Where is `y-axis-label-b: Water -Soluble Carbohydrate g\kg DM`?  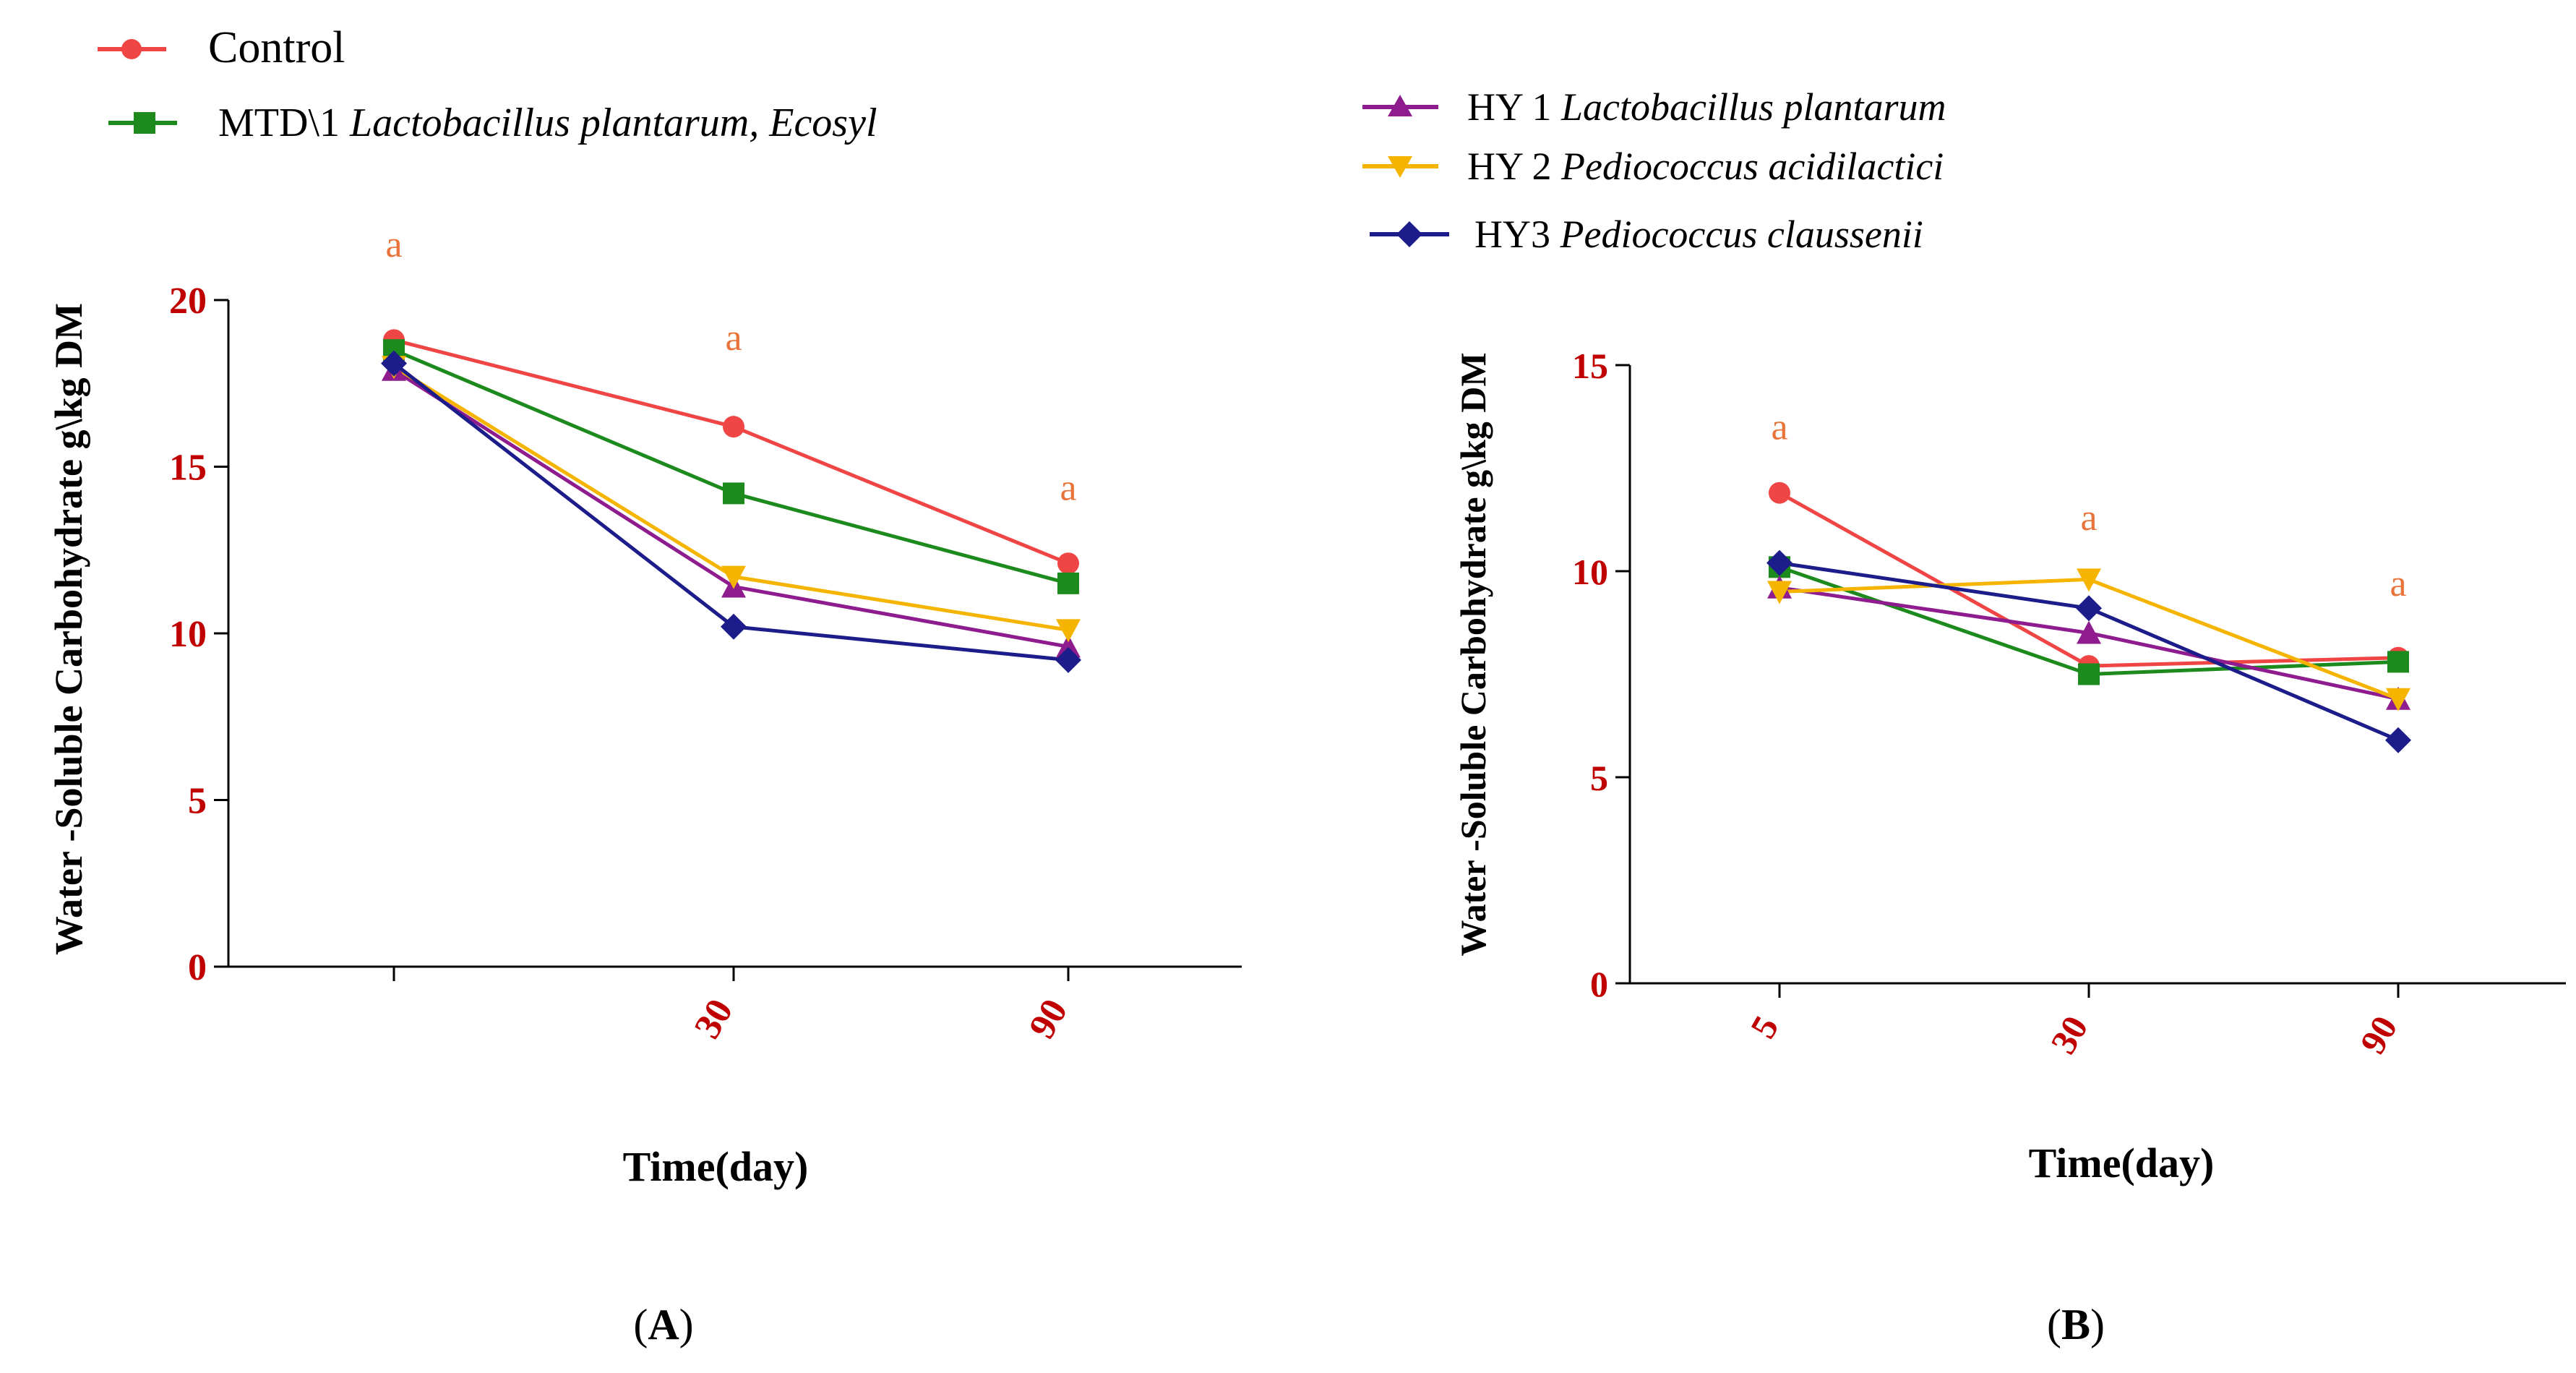
y-axis-label-b: Water -Soluble Carbohydrate g\kg DM is located at coordinates (1473, 654).